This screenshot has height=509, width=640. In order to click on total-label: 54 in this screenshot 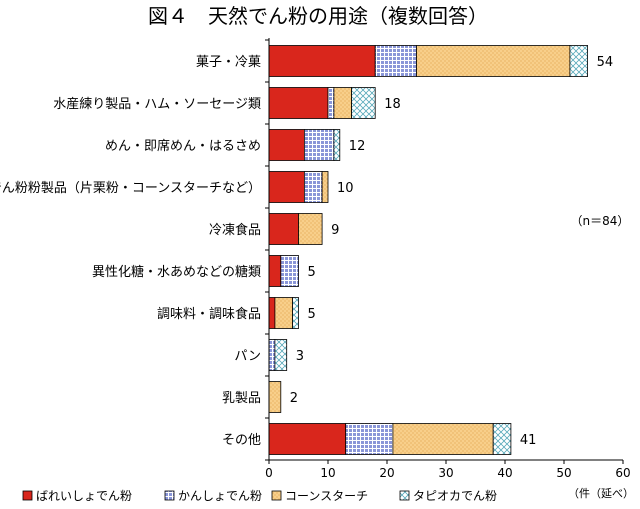, I will do `click(605, 62)`.